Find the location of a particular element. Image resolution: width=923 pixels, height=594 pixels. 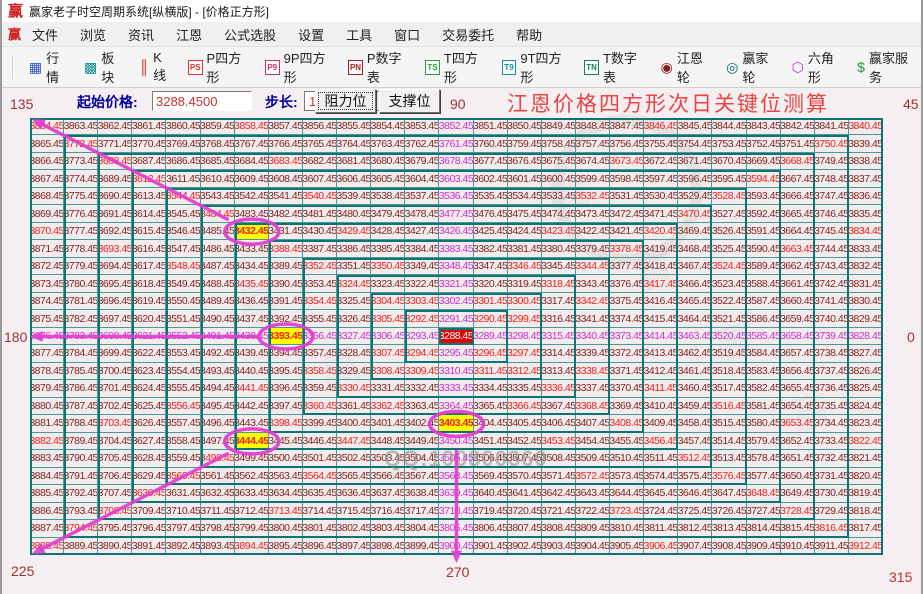

grid-cell: 3447.45 is located at coordinates (354, 441).